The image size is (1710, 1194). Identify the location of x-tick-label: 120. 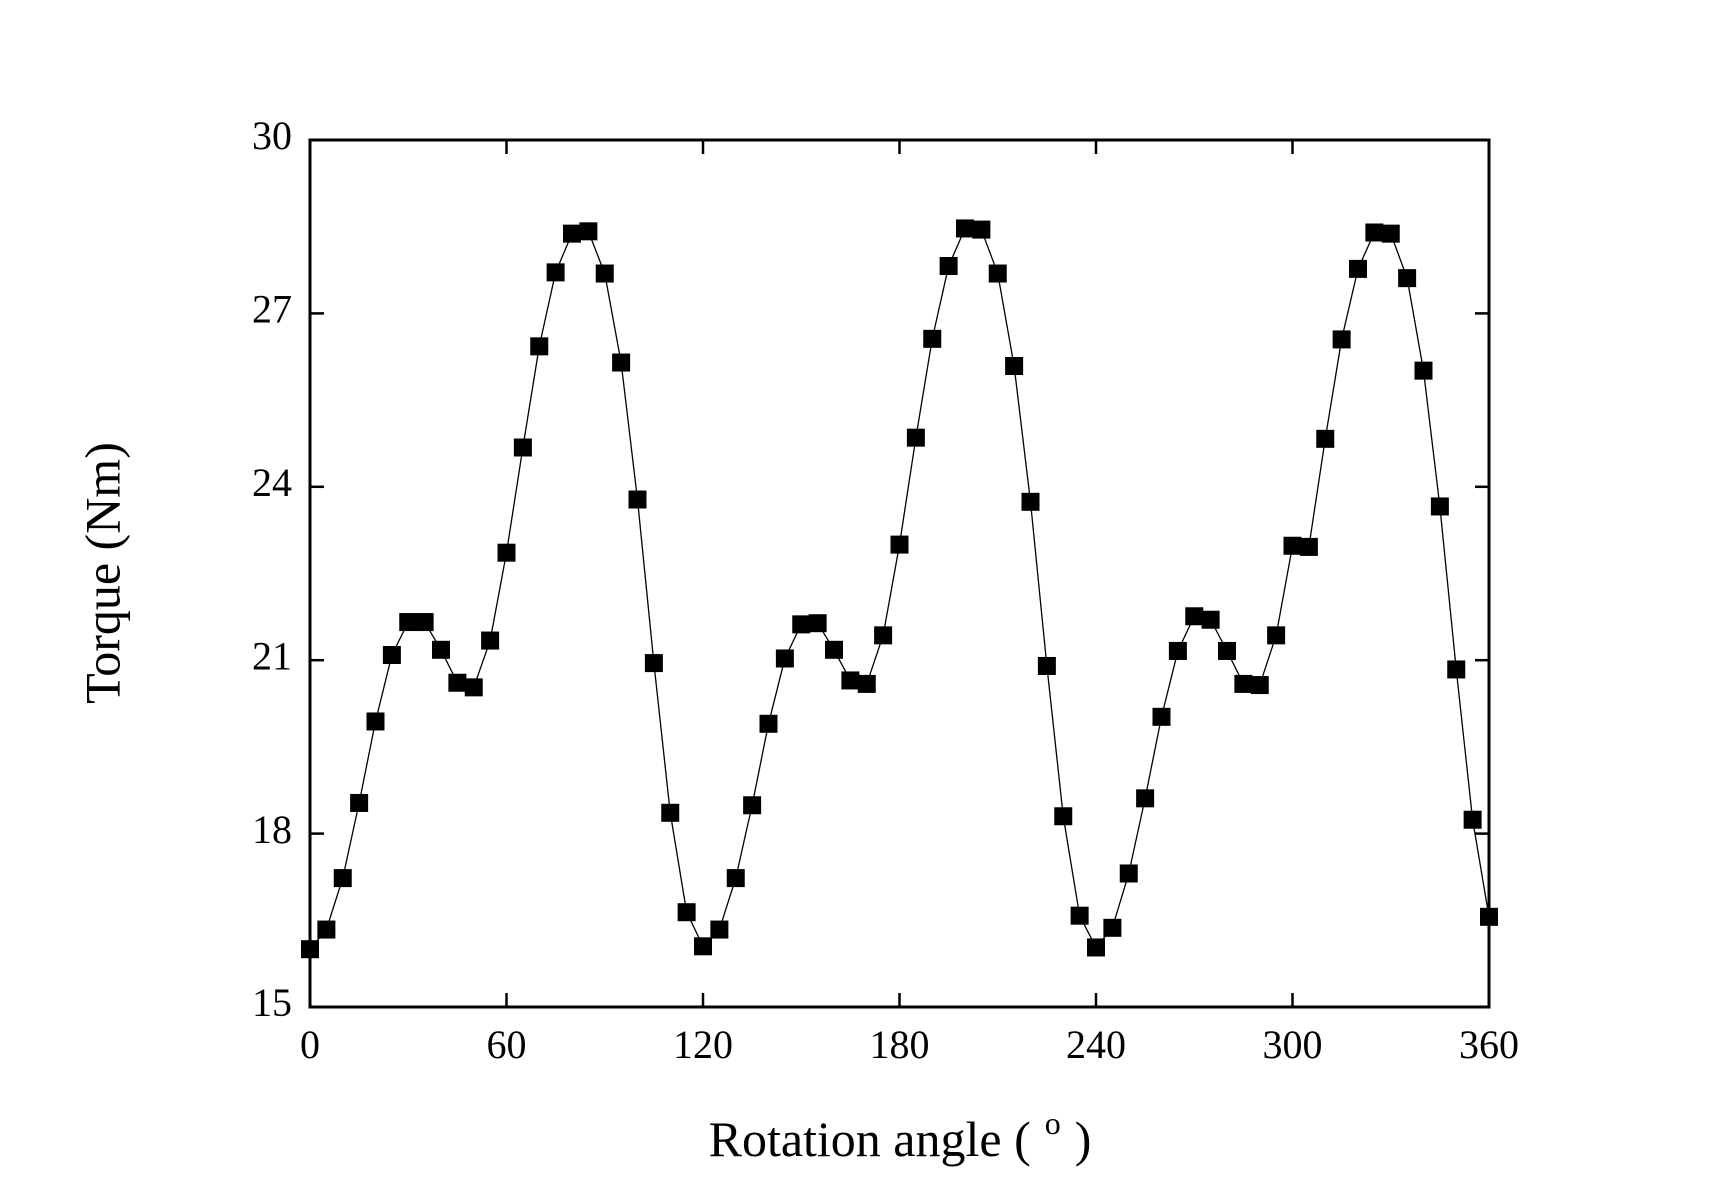
(703, 1044).